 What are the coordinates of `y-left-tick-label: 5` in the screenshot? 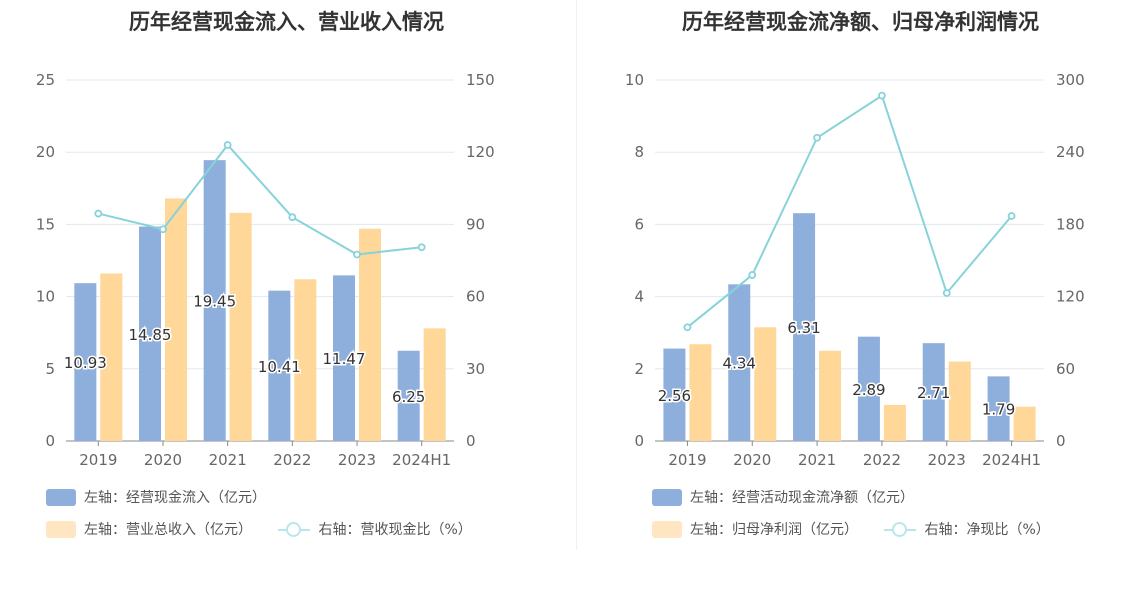 It's located at (50, 369).